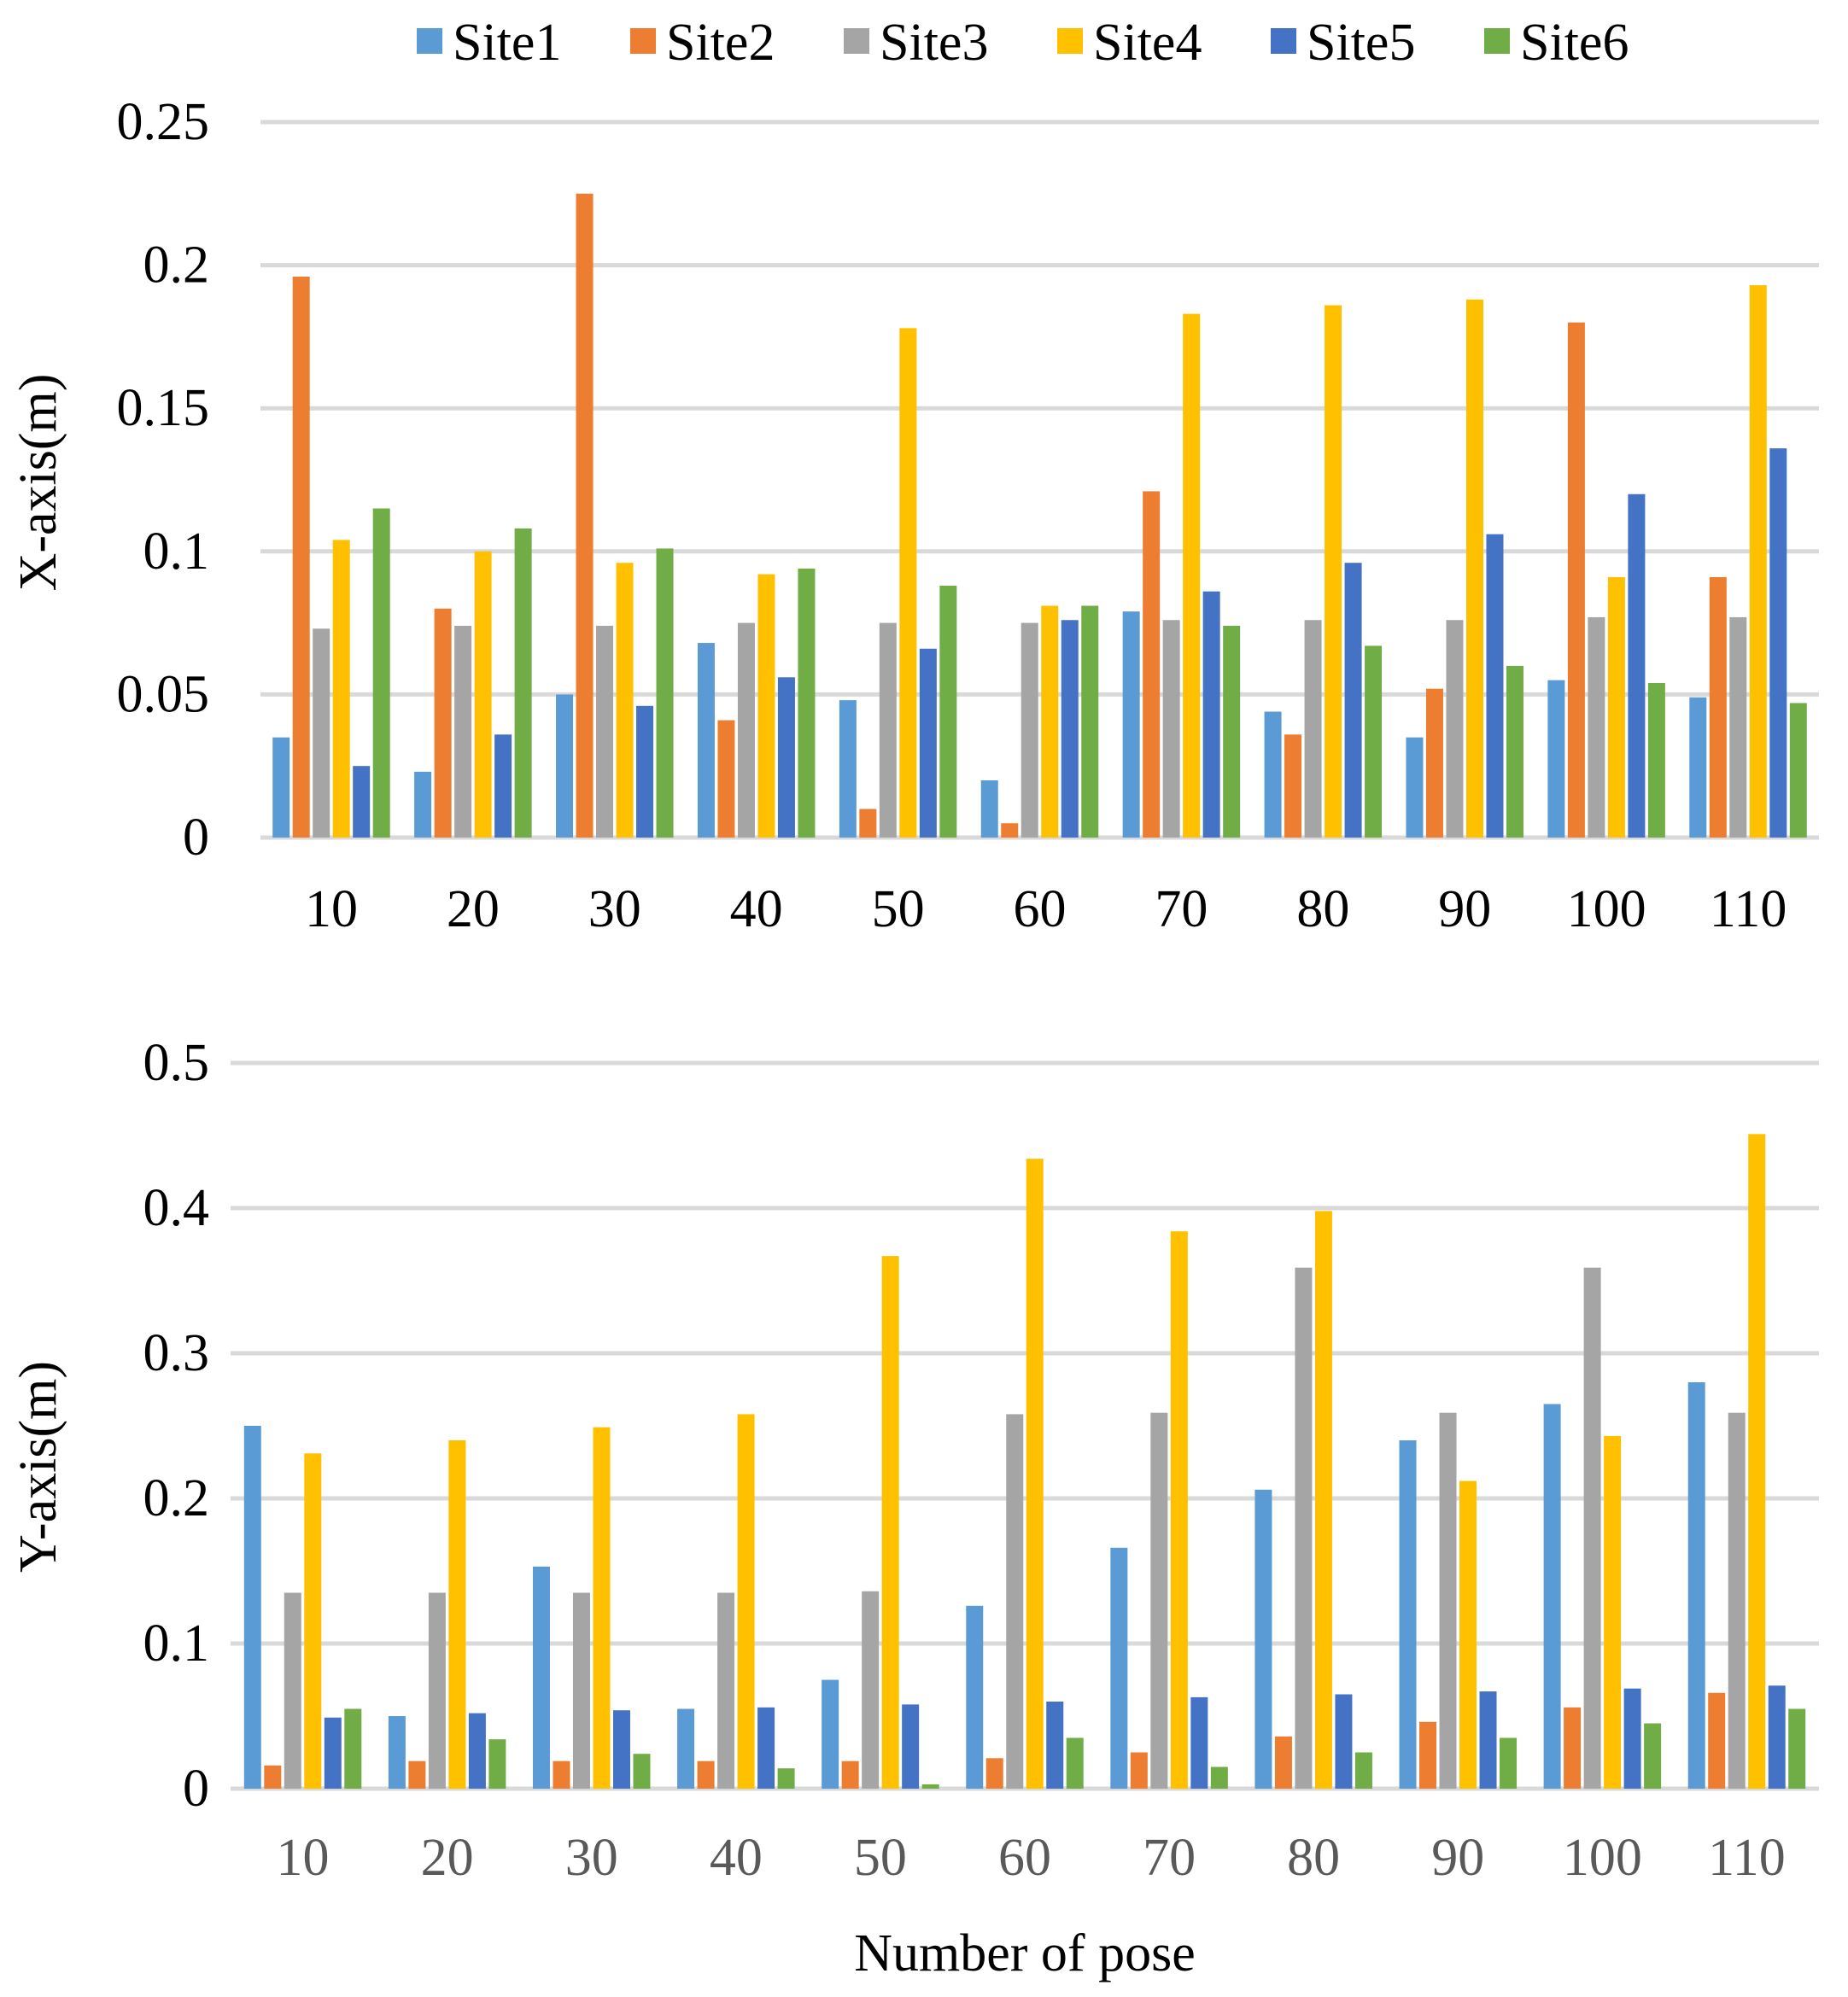 This screenshot has height=1997, width=1848. What do you see at coordinates (1283, 41) in the screenshot?
I see `legend-swatch-site5` at bounding box center [1283, 41].